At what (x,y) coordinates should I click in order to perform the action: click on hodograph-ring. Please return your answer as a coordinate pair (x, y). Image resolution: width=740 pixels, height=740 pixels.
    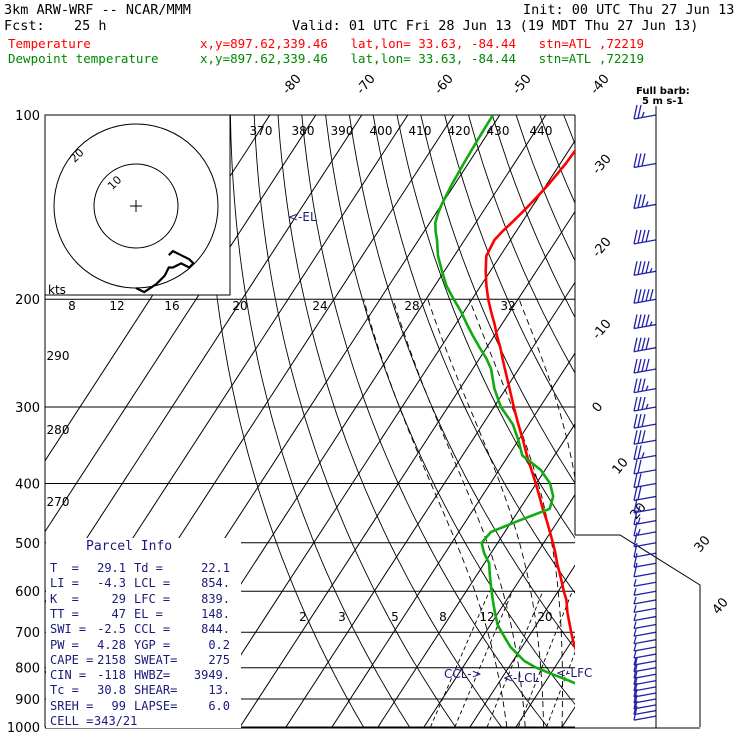
    Looking at the image, I should click on (136, 206).